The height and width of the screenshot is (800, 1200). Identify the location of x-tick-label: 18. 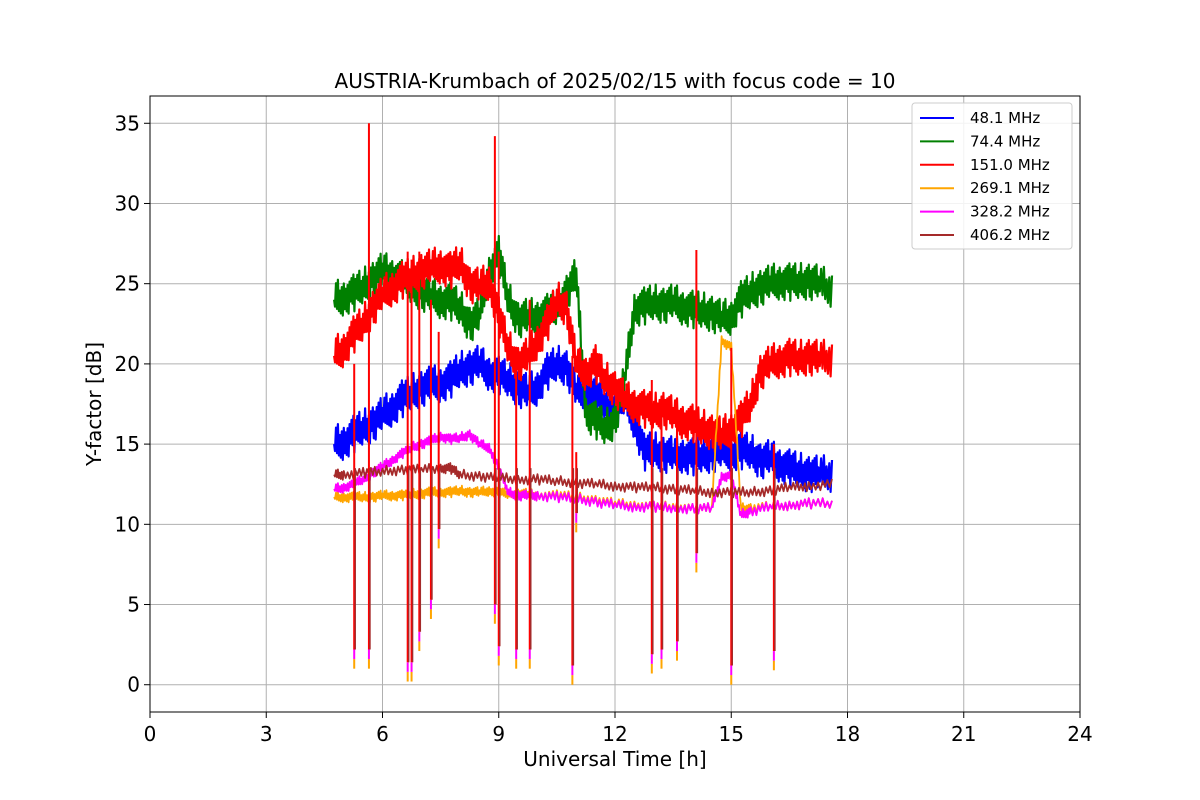
(847, 734).